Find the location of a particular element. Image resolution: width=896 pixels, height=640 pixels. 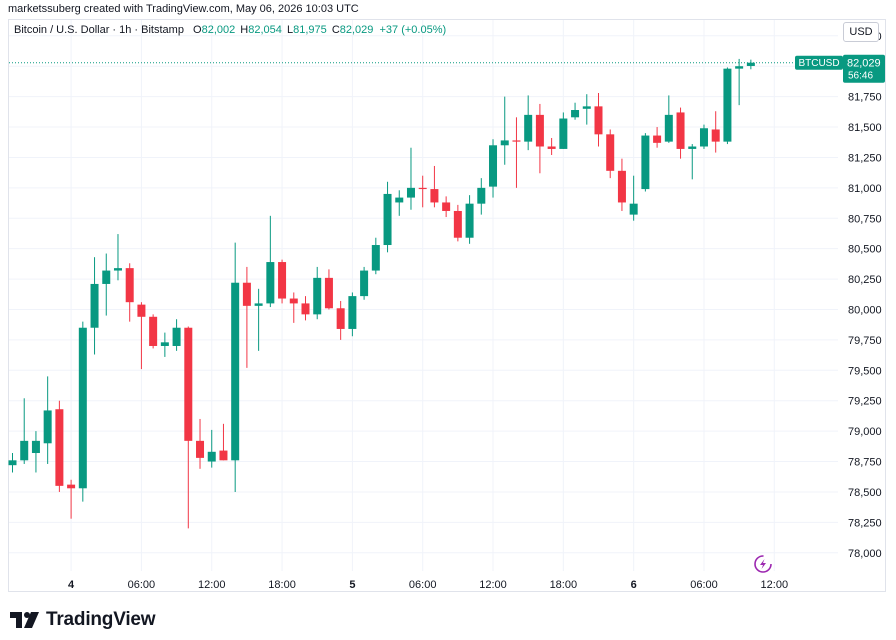

last-price-value: 82,029 is located at coordinates (864, 64).